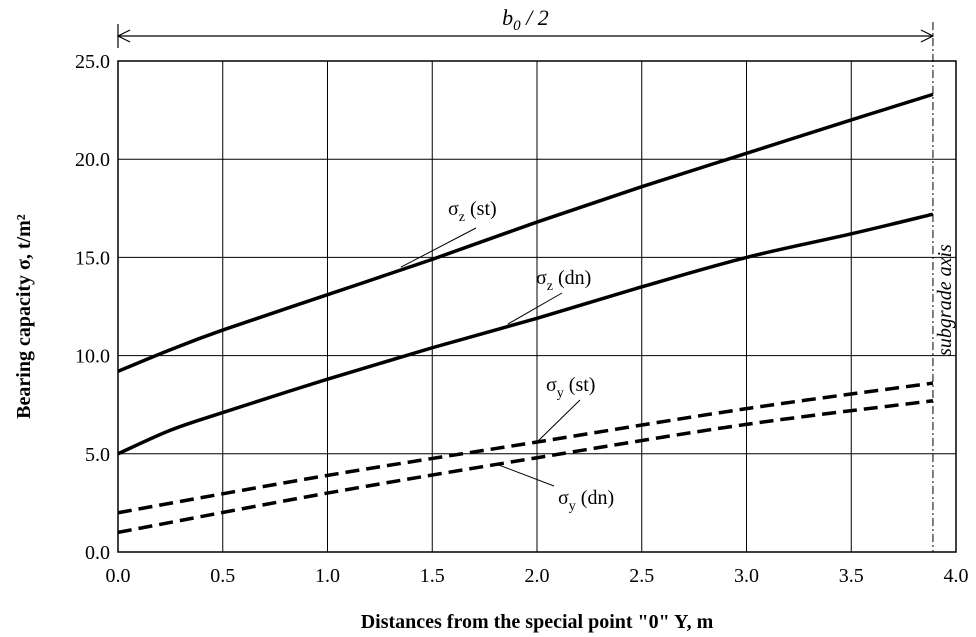 This screenshot has height=637, width=976. Describe the element at coordinates (535, 17) in the screenshot. I see `span-label-rest: / 2` at that location.